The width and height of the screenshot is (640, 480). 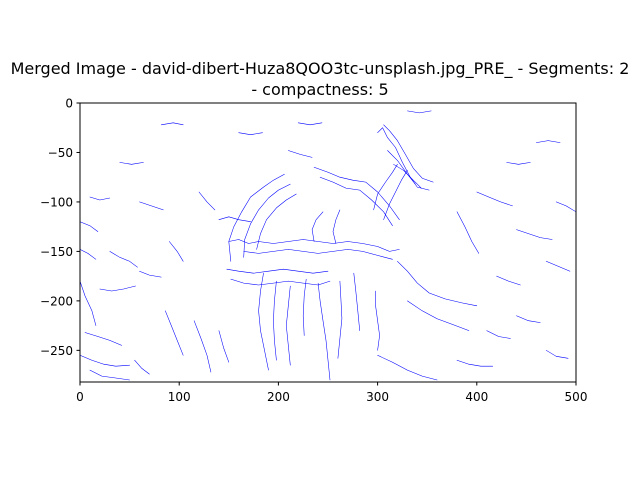 I want to click on x-tick-label: 100, so click(x=179, y=397).